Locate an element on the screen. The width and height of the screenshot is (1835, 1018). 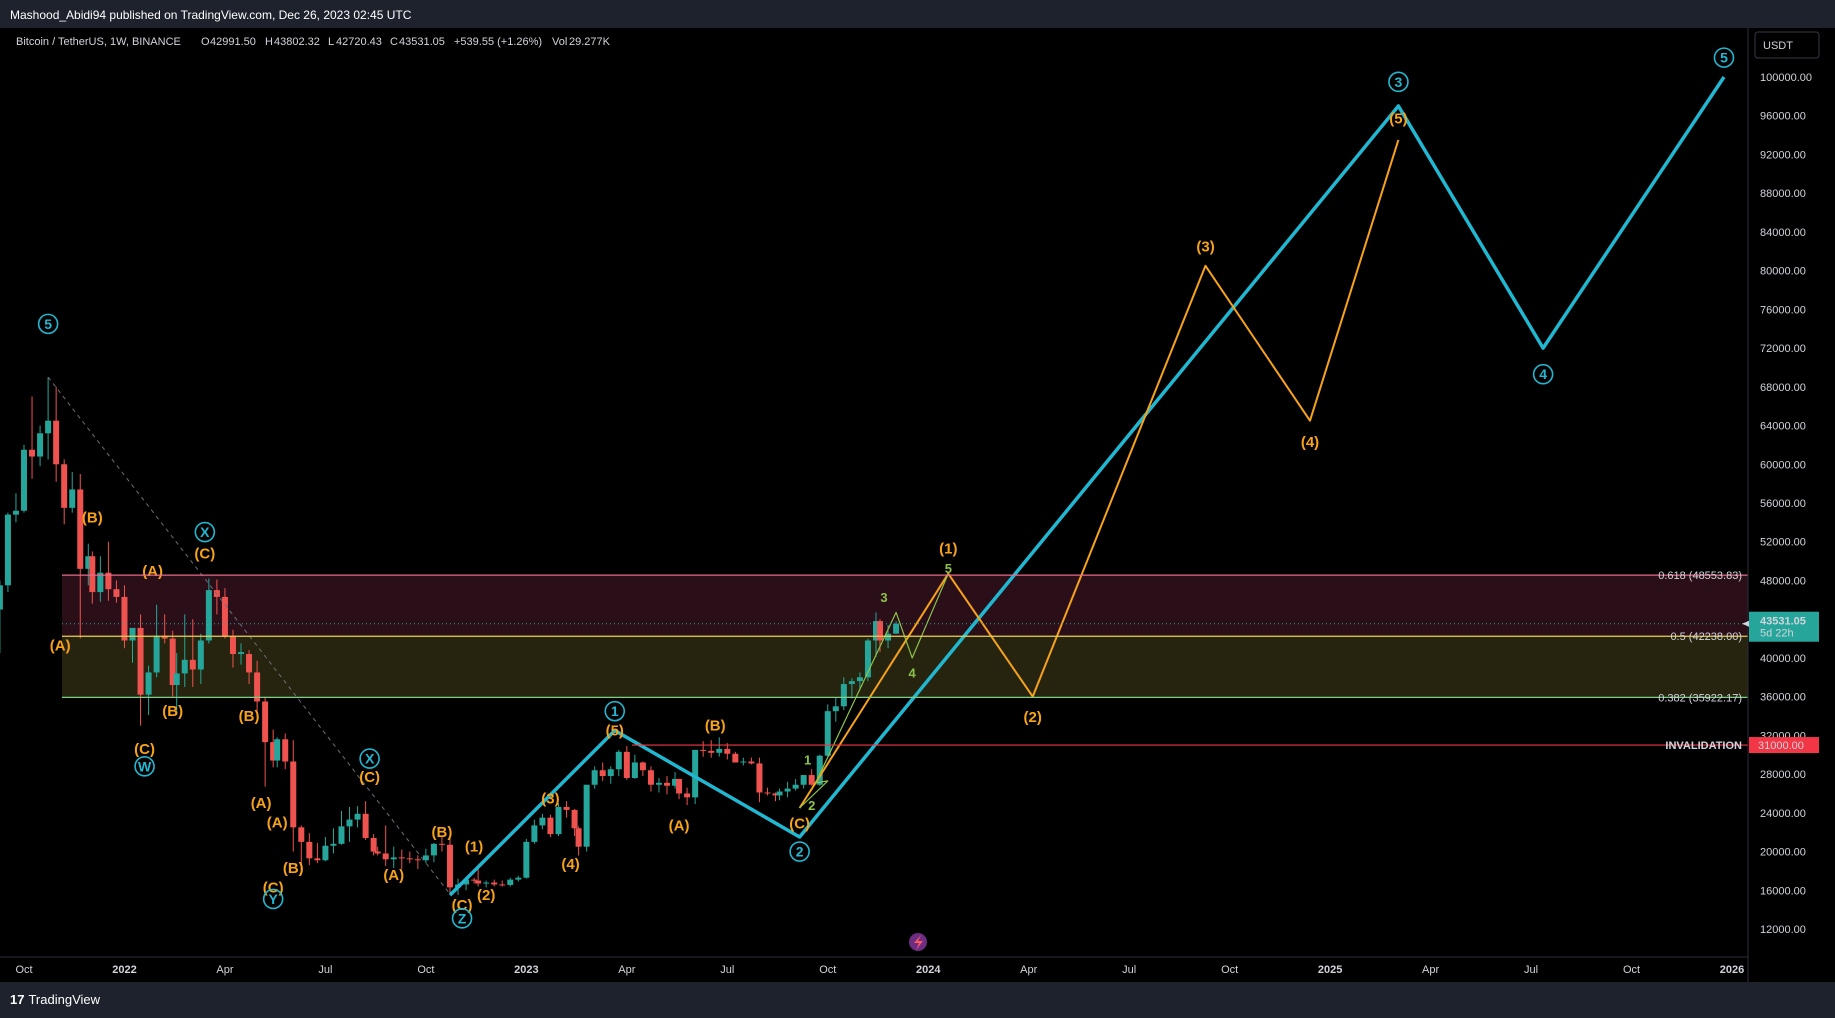
wave-label: 3 is located at coordinates (1398, 82).